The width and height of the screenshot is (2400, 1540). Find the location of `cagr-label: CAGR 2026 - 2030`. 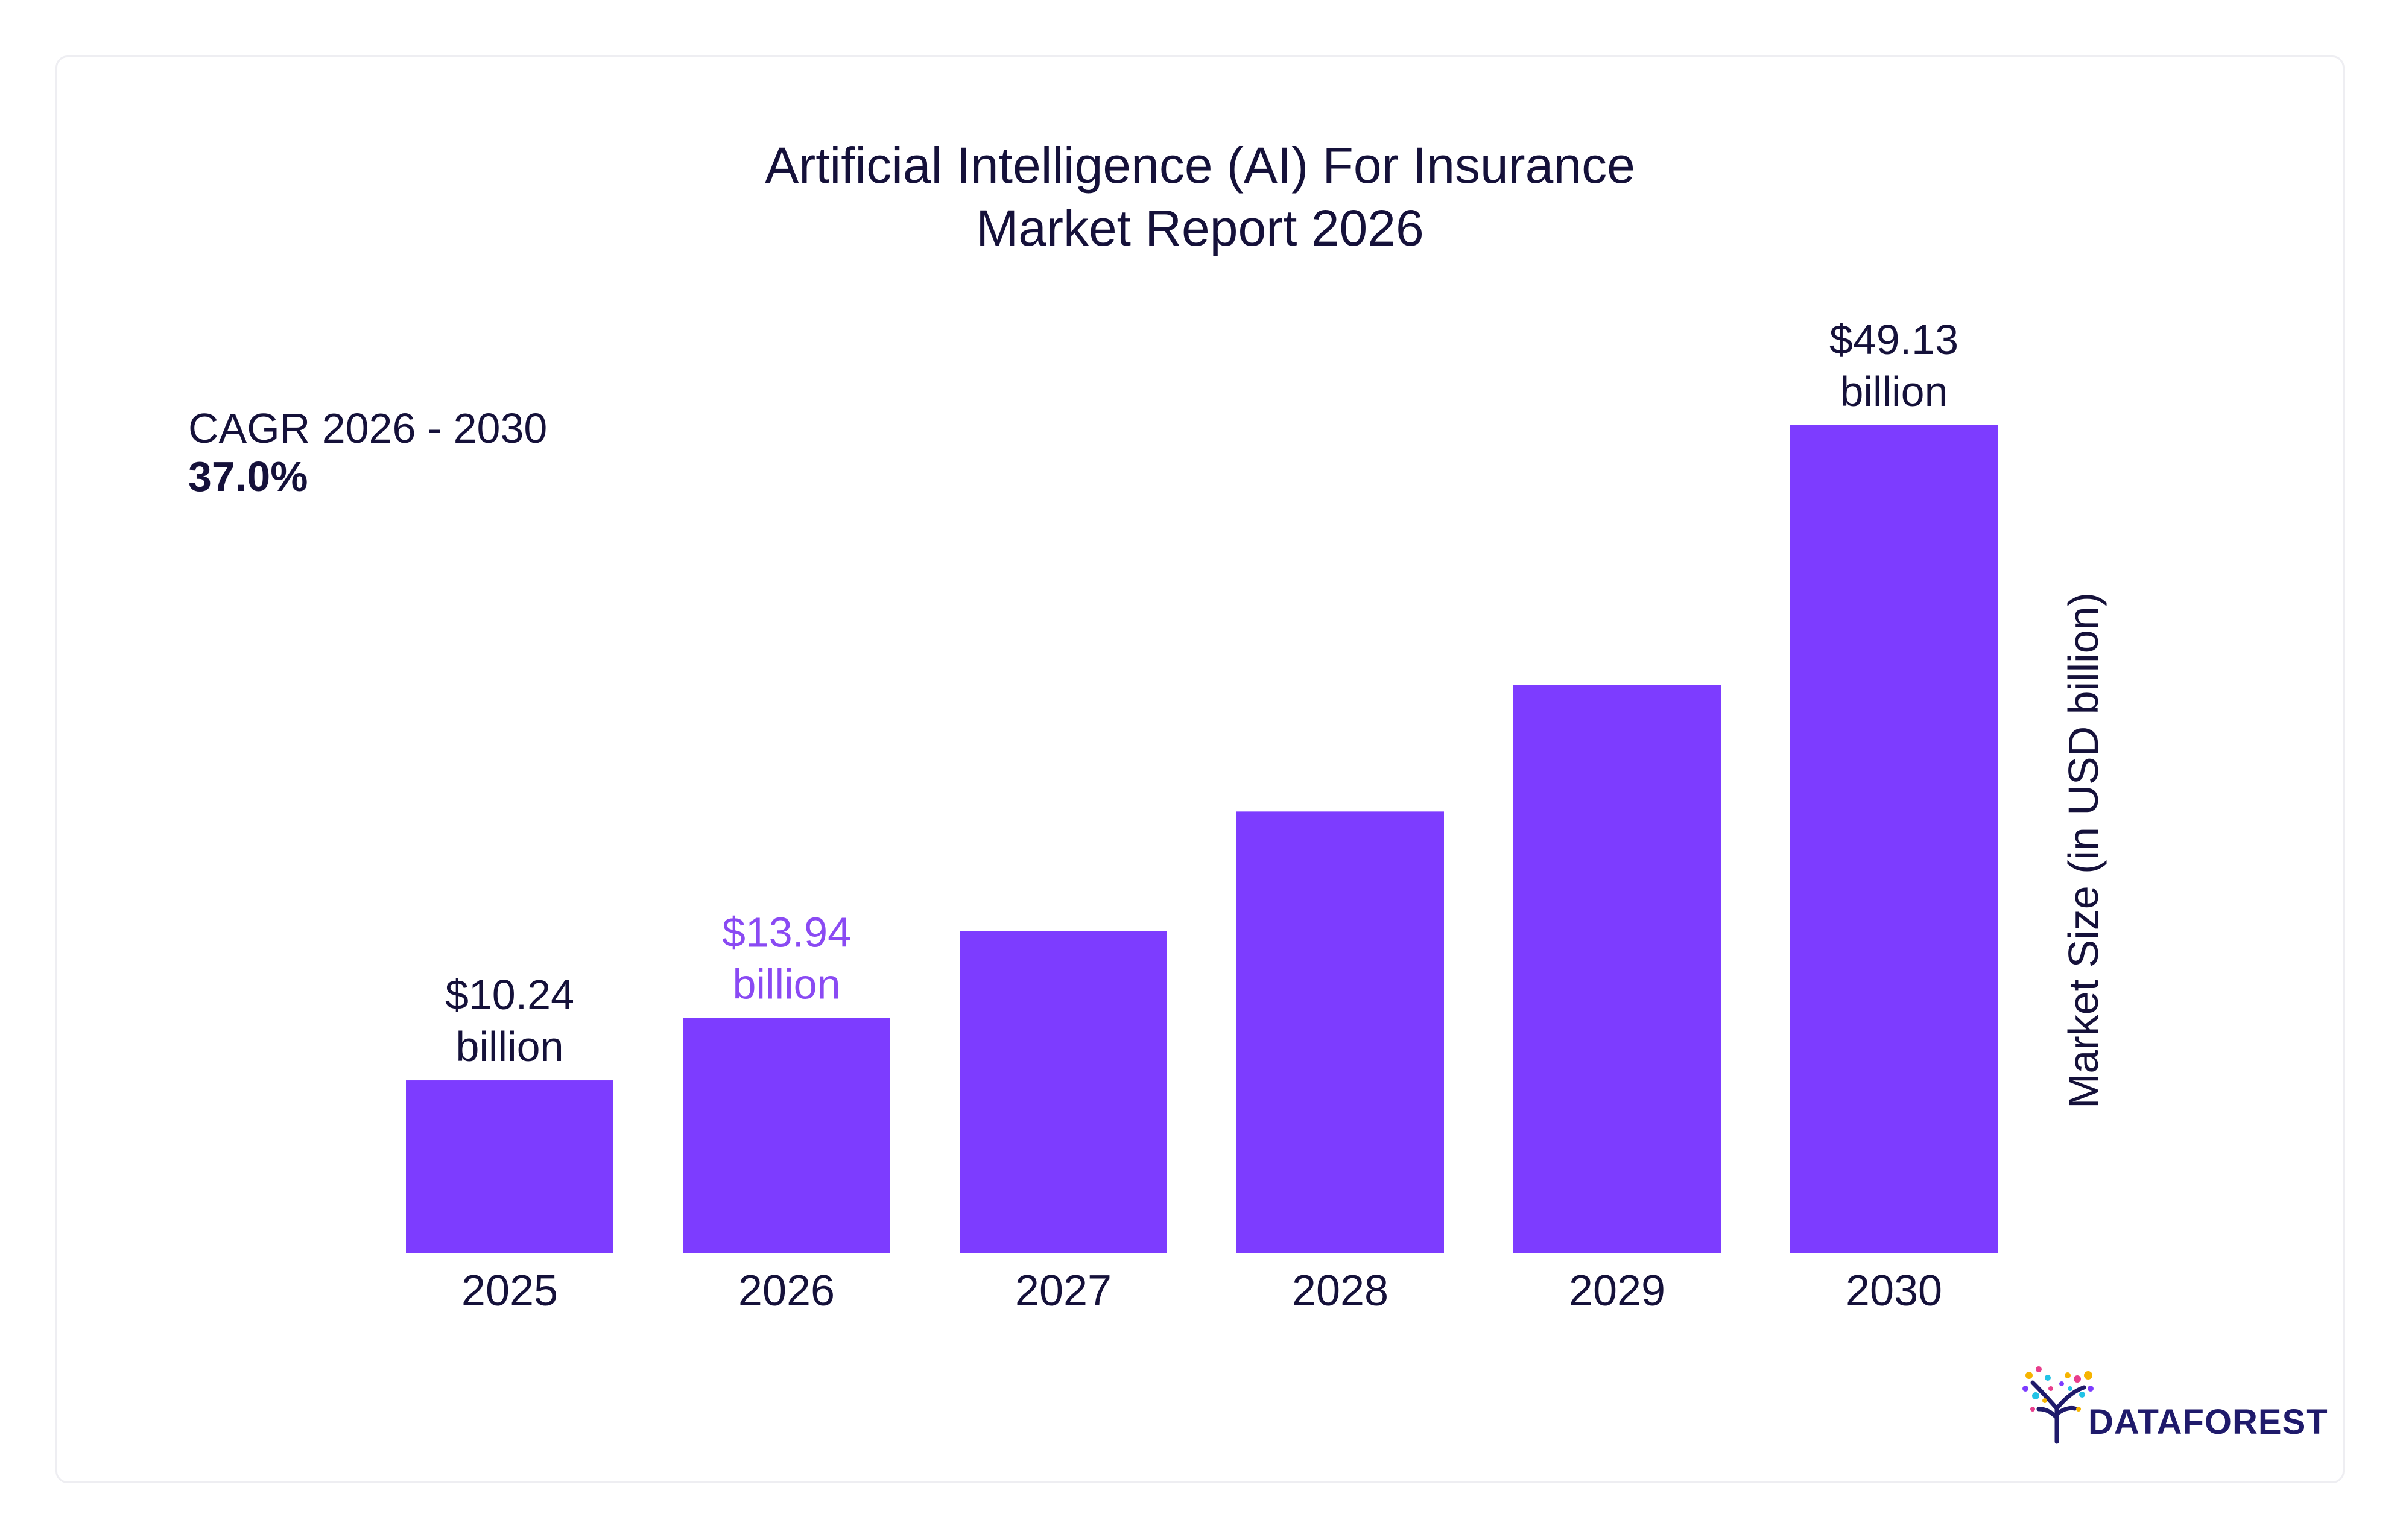

cagr-label: CAGR 2026 - 2030 is located at coordinates (368, 428).